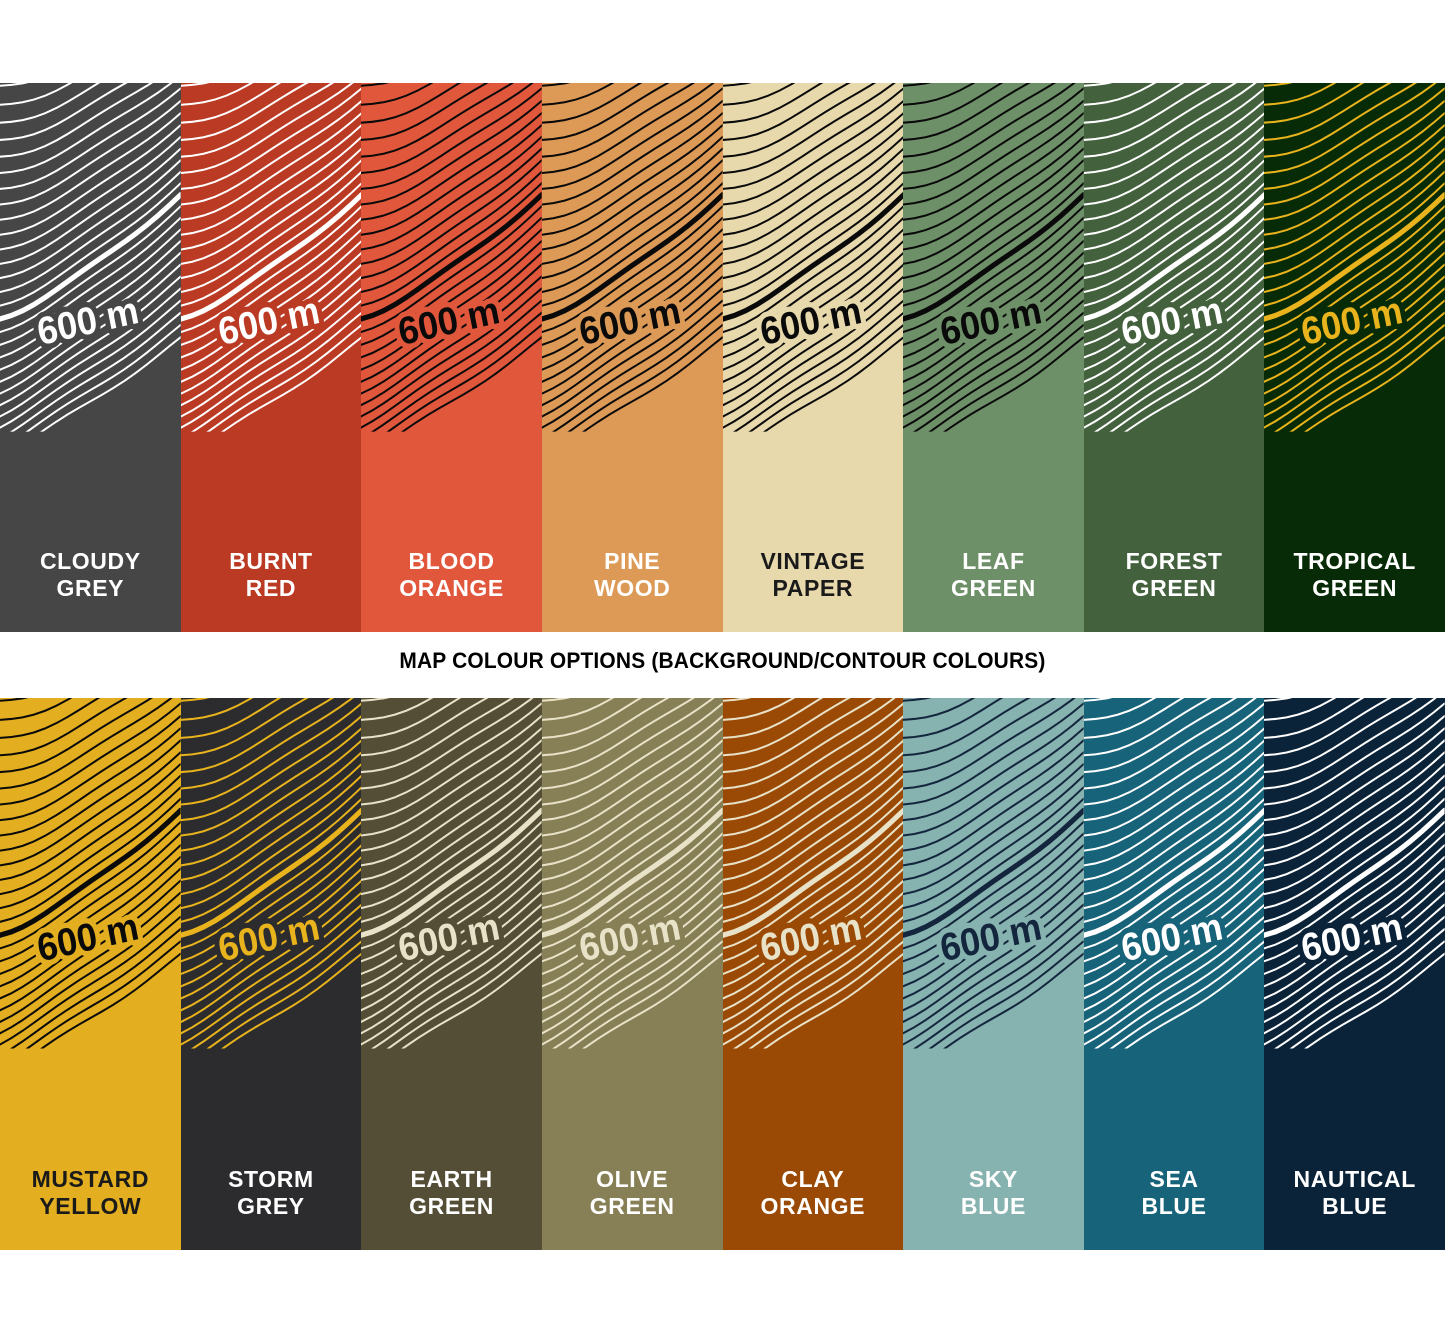  I want to click on colour-swatch-pine-wood: 600 m PINE WOOD, so click(632, 357).